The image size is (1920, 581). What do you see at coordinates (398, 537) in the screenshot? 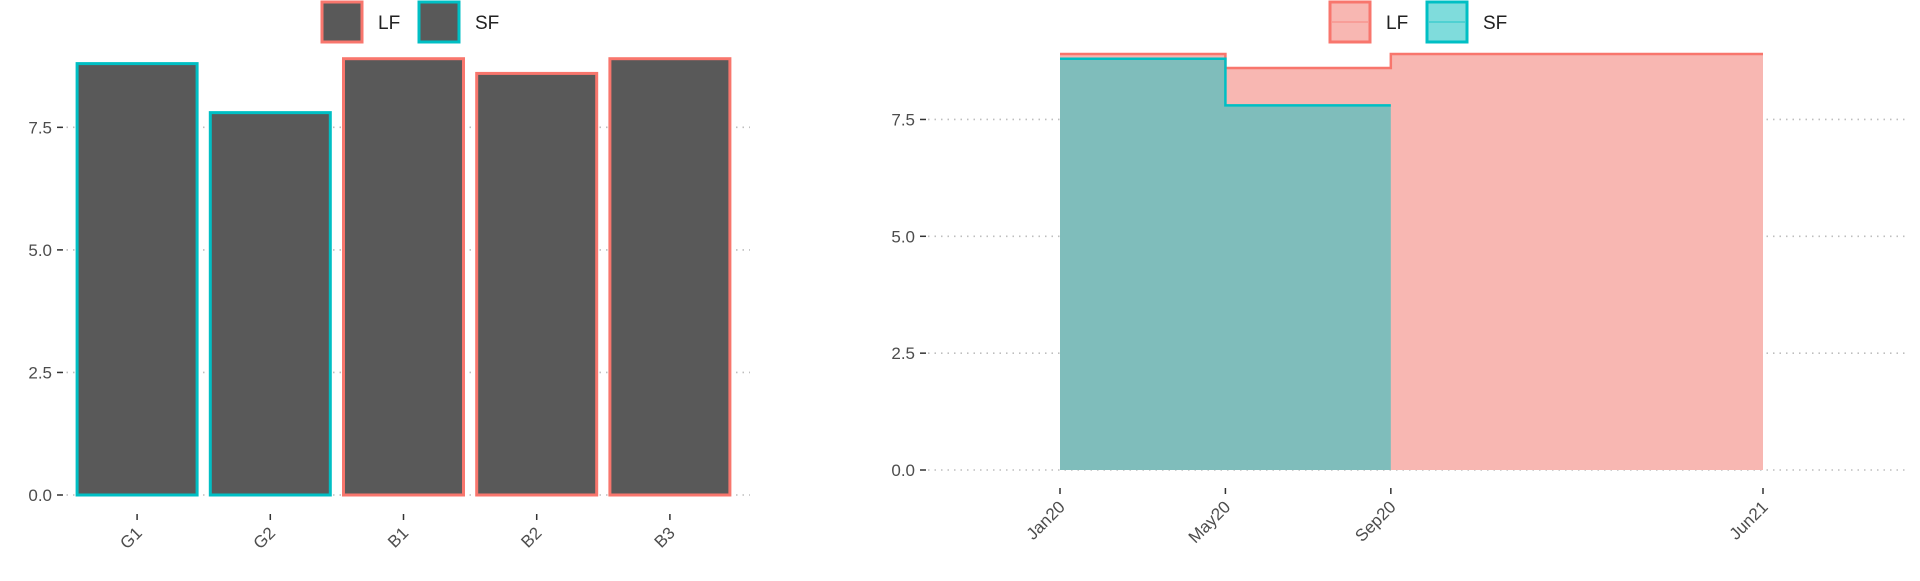
I see `x-tick-label: B1` at bounding box center [398, 537].